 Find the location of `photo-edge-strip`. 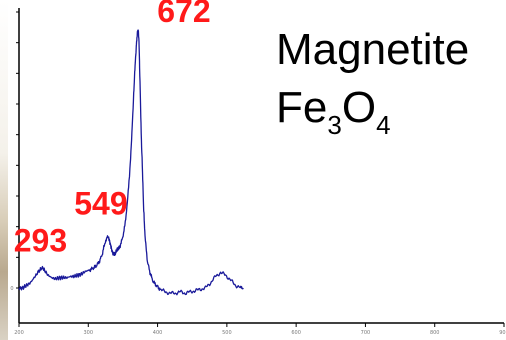

photo-edge-strip is located at coordinates (4, 170).